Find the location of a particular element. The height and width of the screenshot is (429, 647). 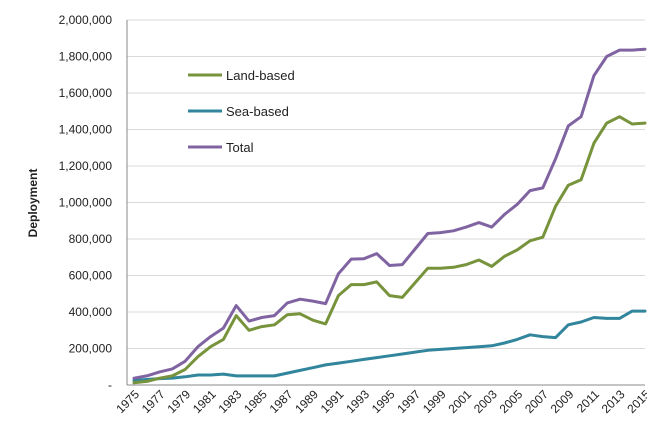

y-tick-label-5: 1,000,000 is located at coordinates (86, 203).